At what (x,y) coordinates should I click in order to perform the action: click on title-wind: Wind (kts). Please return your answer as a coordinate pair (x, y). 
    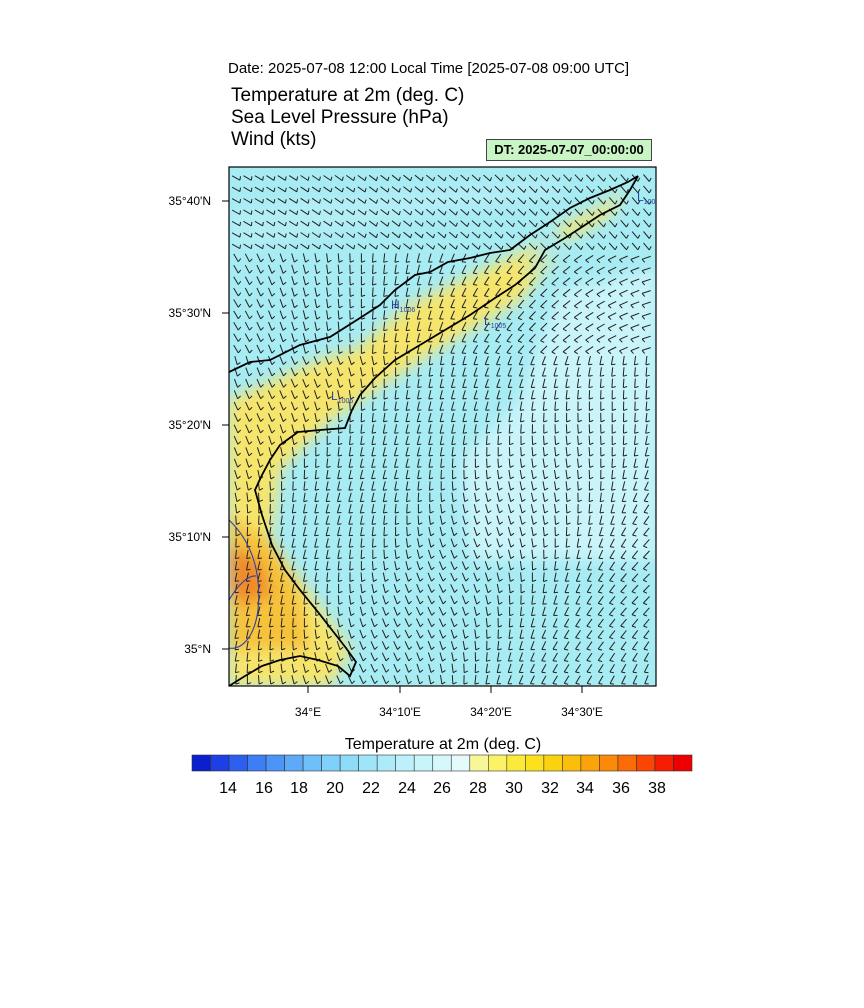
    Looking at the image, I should click on (274, 139).